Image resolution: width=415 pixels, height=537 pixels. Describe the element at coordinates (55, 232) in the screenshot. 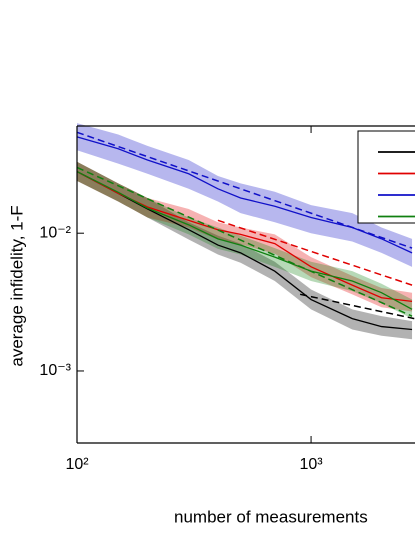

I see `y-tick-label: 10⁻²` at that location.